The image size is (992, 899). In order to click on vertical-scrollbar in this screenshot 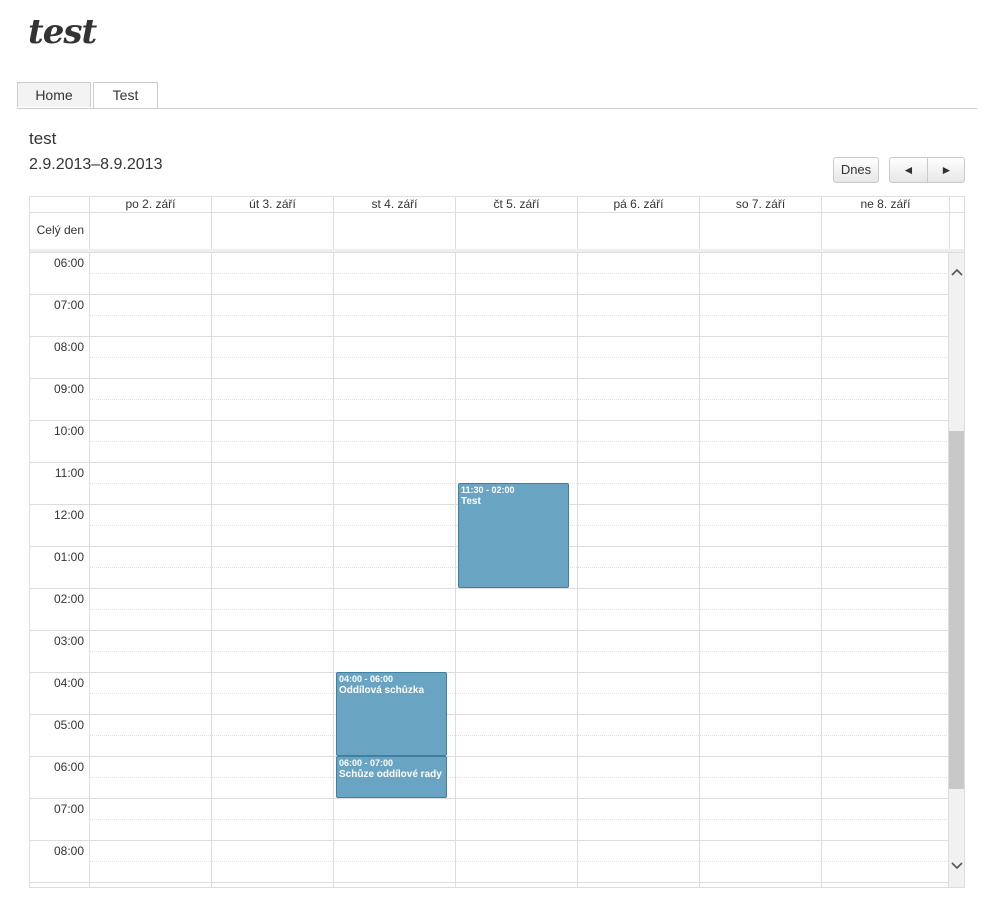, I will do `click(956, 570)`.